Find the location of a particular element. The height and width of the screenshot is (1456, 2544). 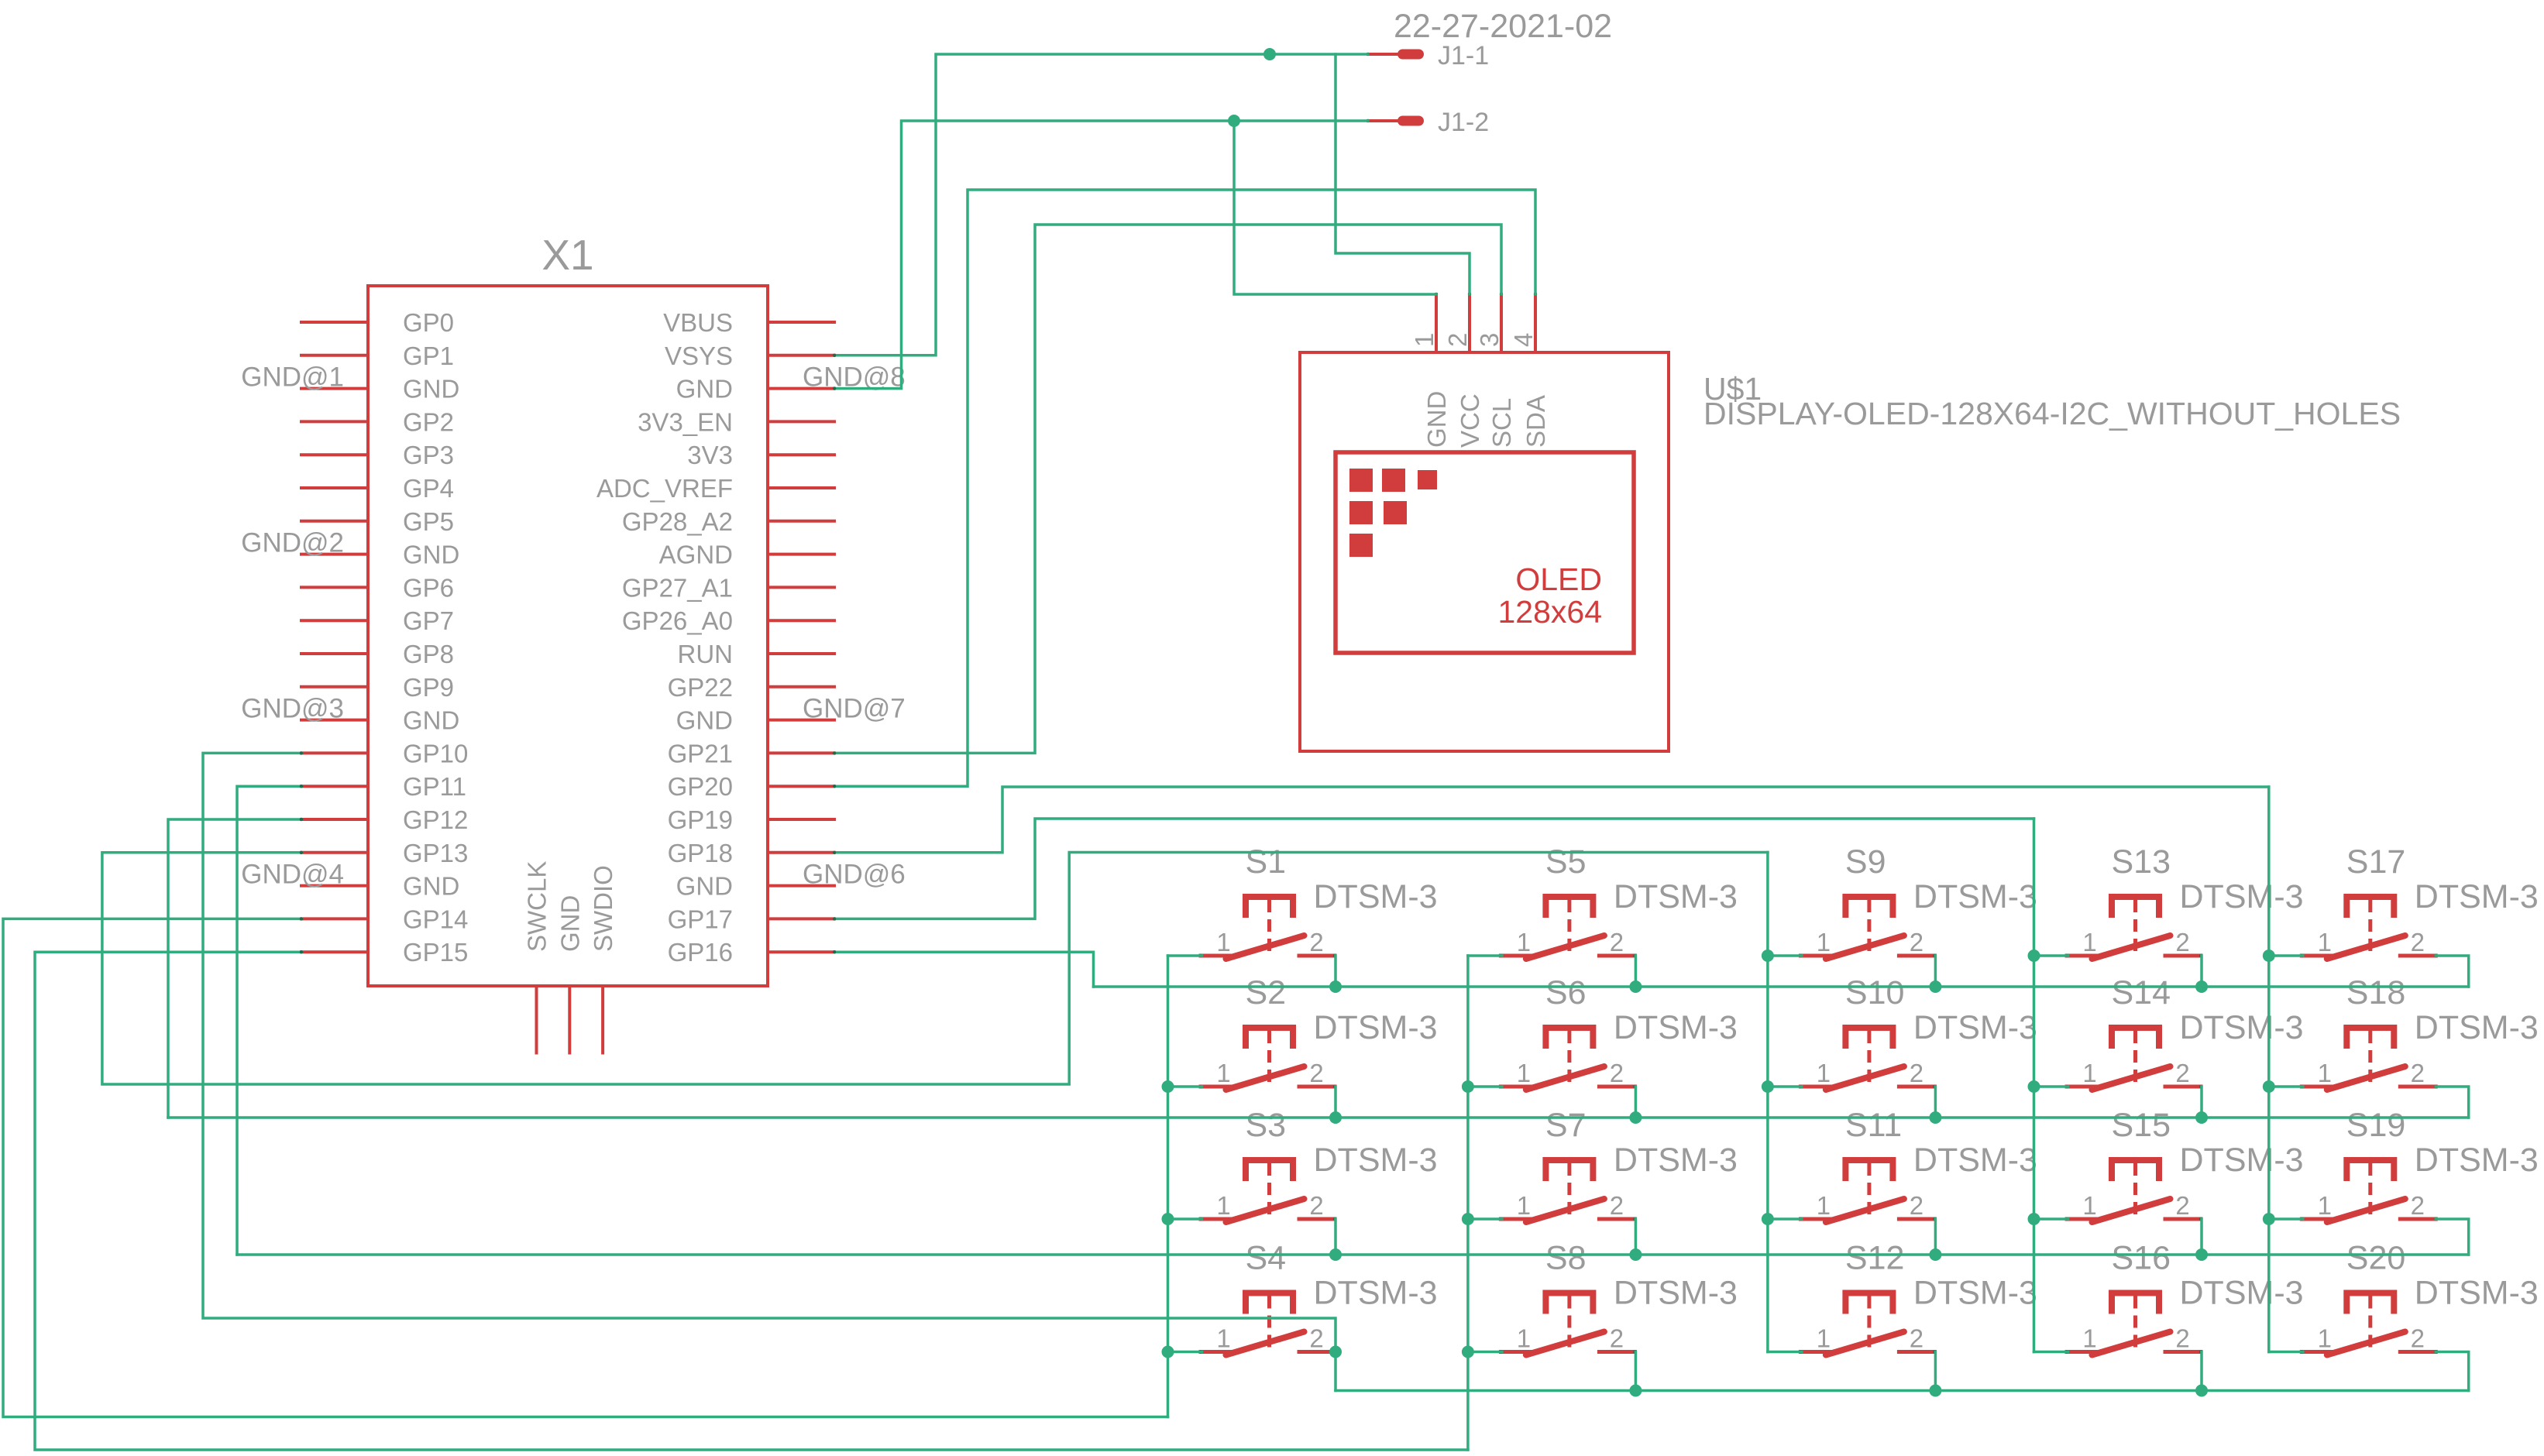

svg-text: S15 is located at coordinates (2141, 1126).